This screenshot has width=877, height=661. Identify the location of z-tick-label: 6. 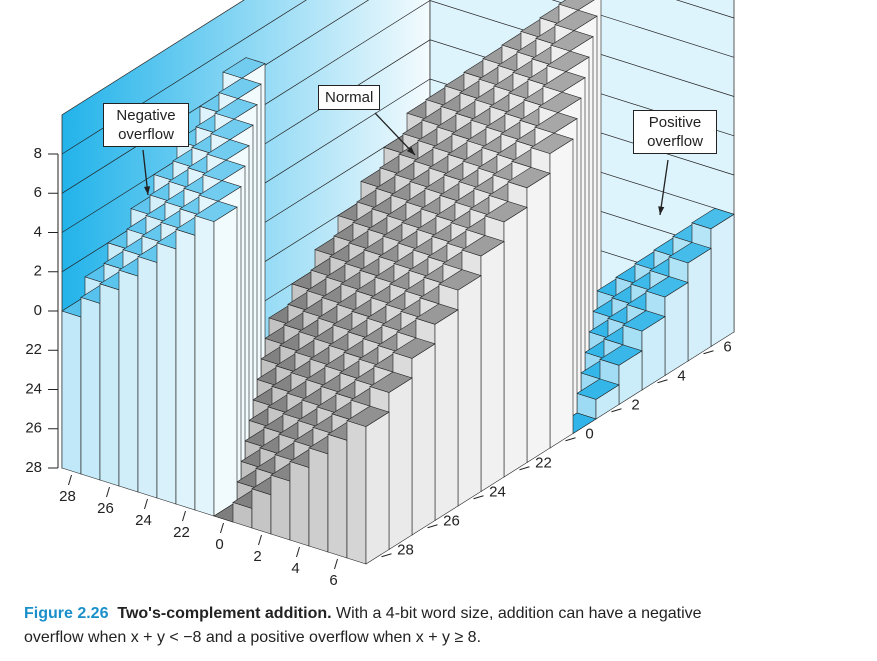
(38, 192).